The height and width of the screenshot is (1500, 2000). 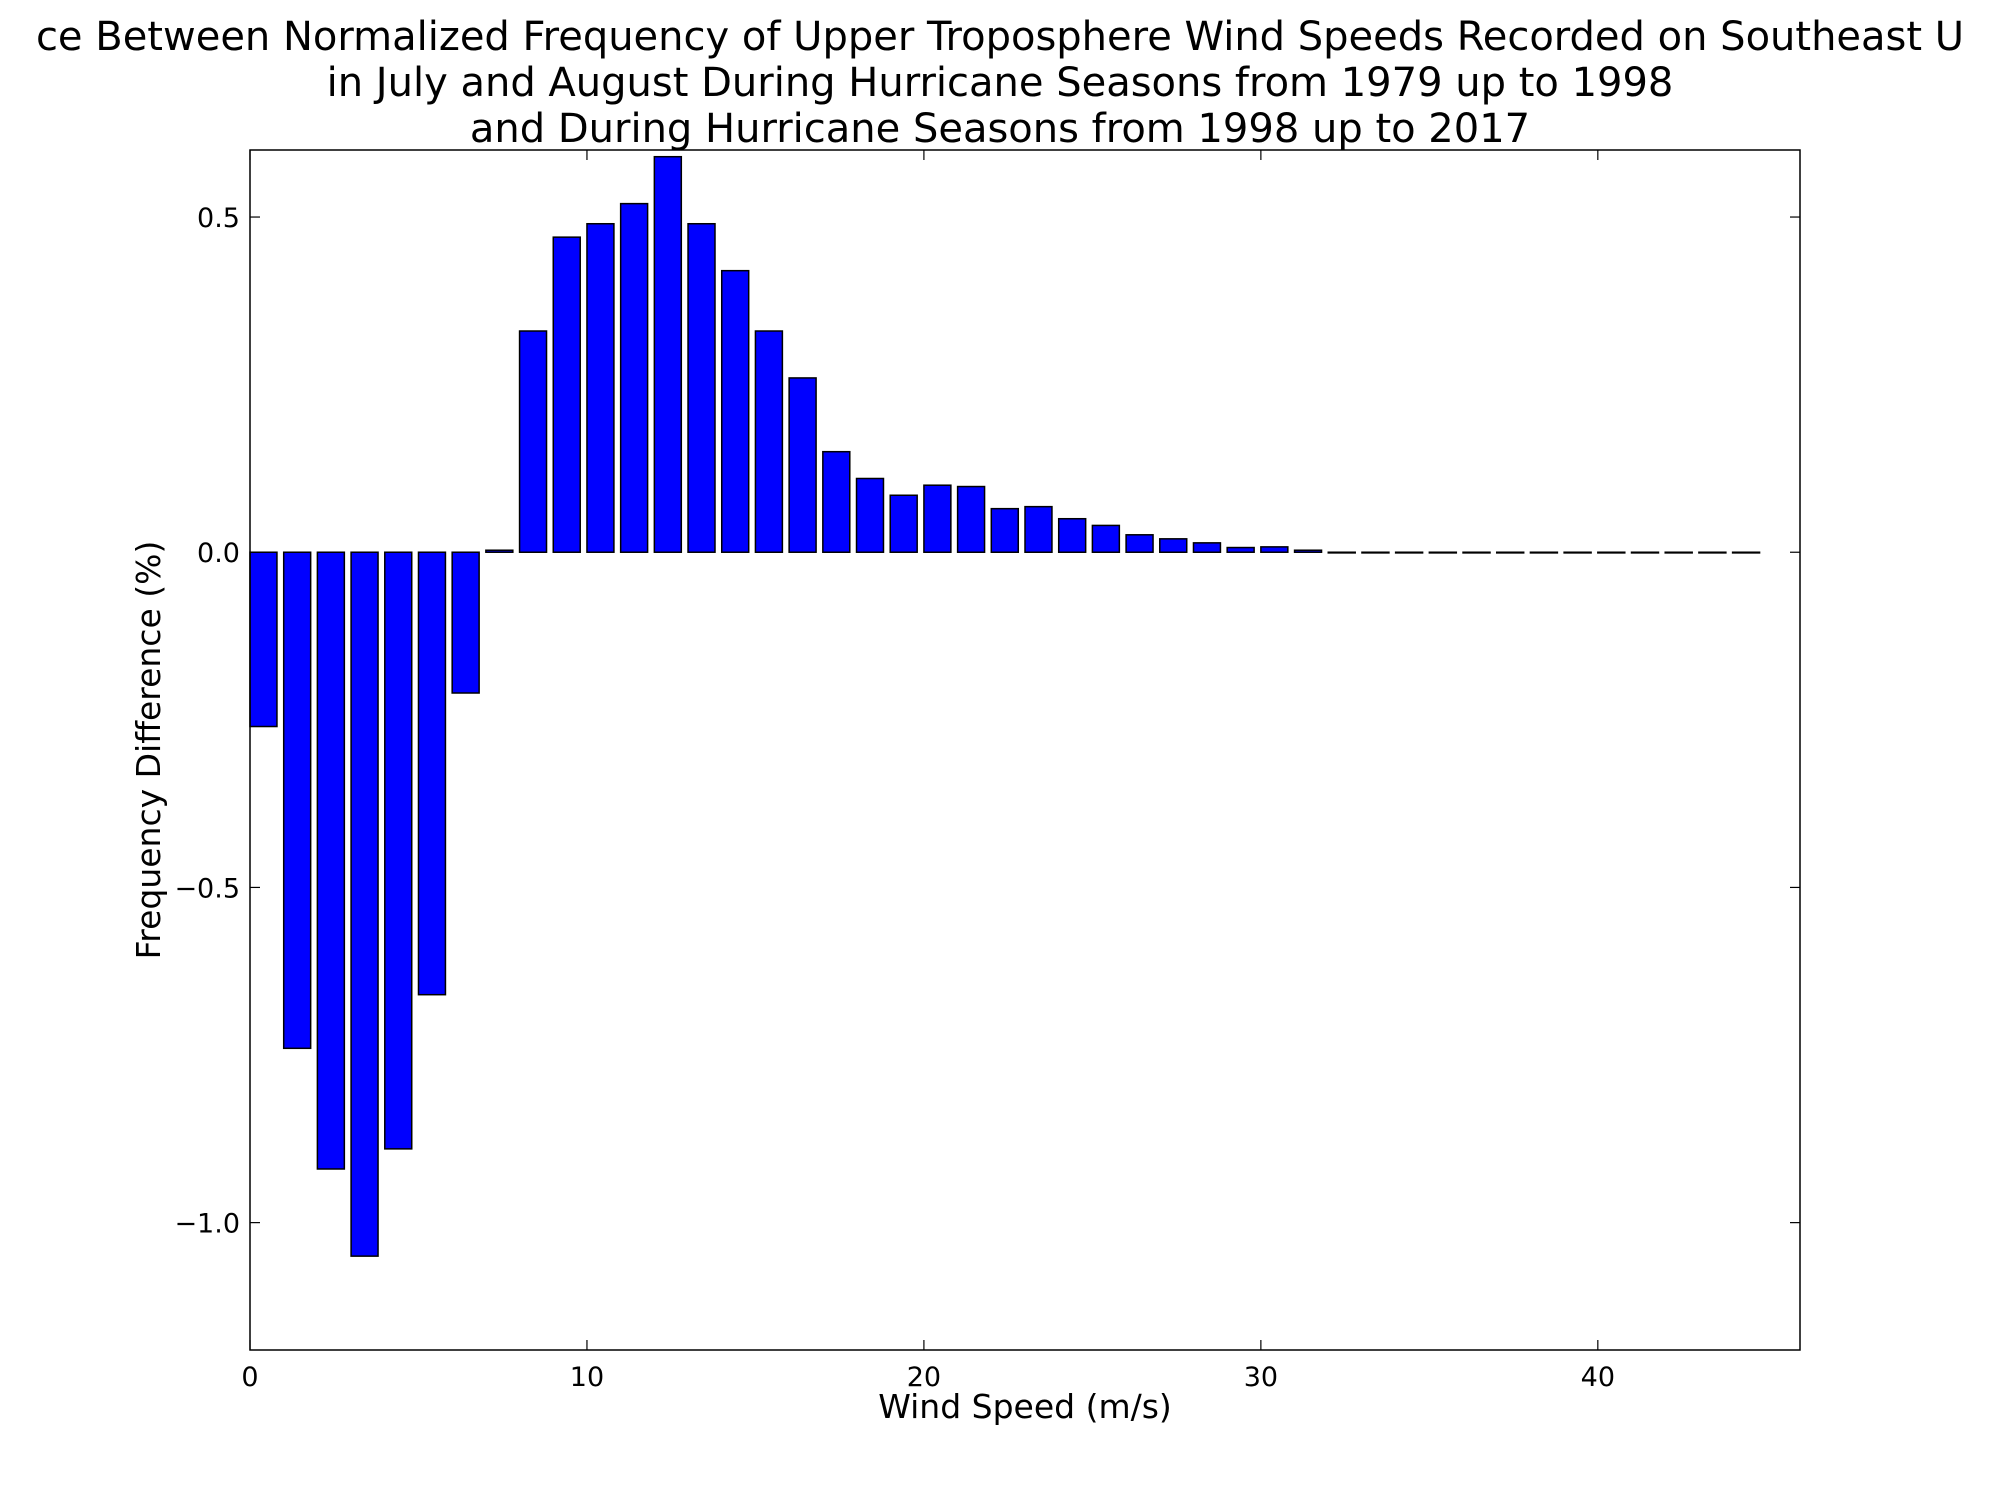 I want to click on y-tick-label--1: −1.0, so click(x=207, y=1224).